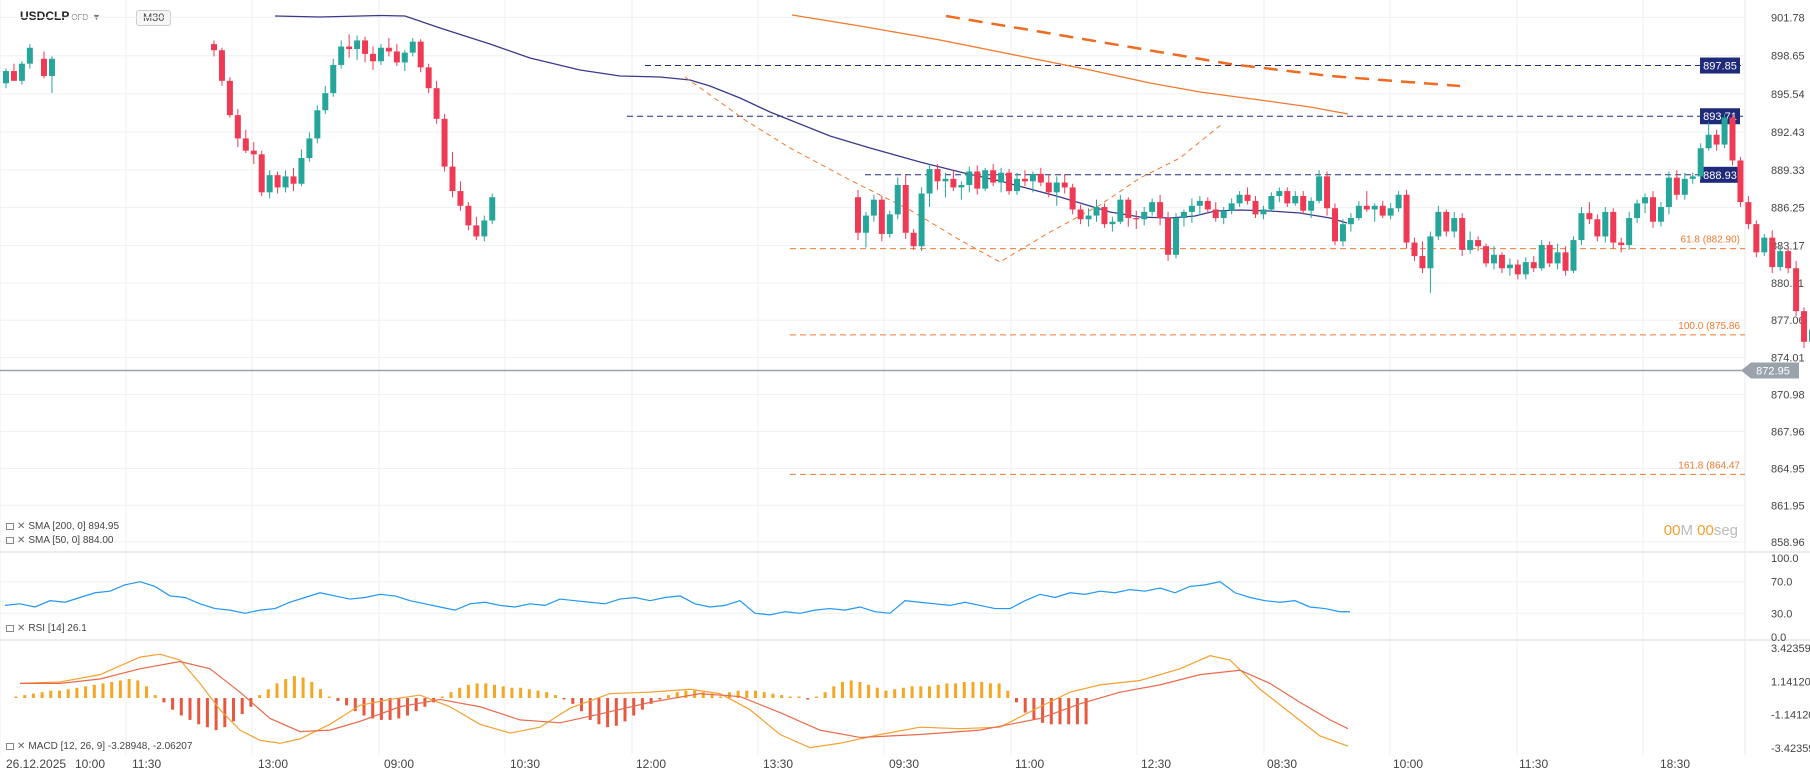 This screenshot has height=779, width=1810. I want to click on current-price-badge, so click(1770, 370).